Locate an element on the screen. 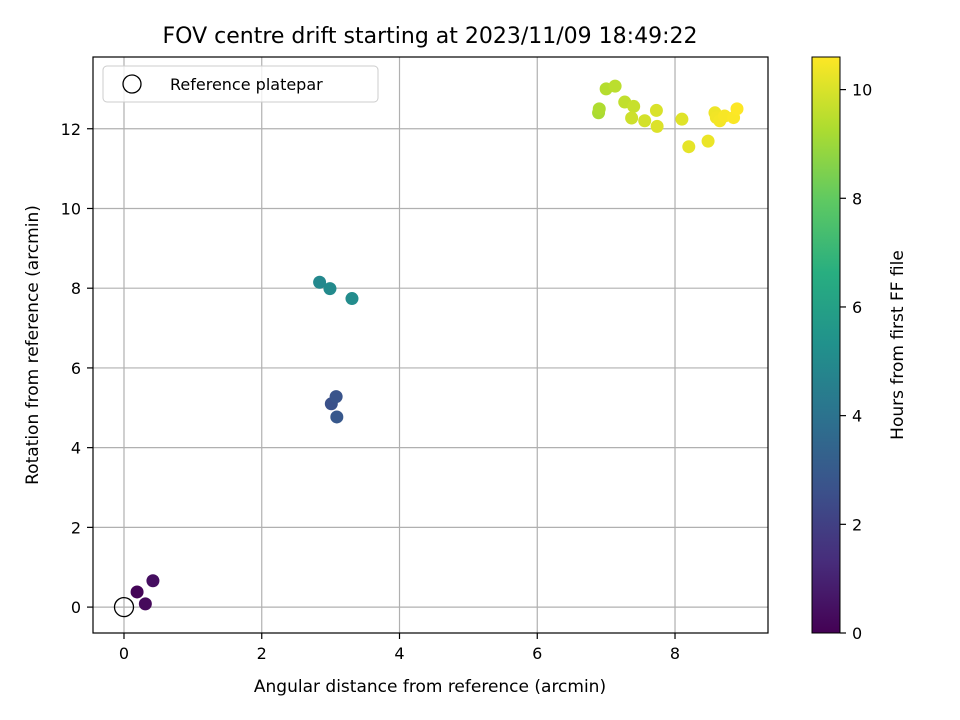 The height and width of the screenshot is (720, 960). legend-label: Reference platepar is located at coordinates (246, 84).